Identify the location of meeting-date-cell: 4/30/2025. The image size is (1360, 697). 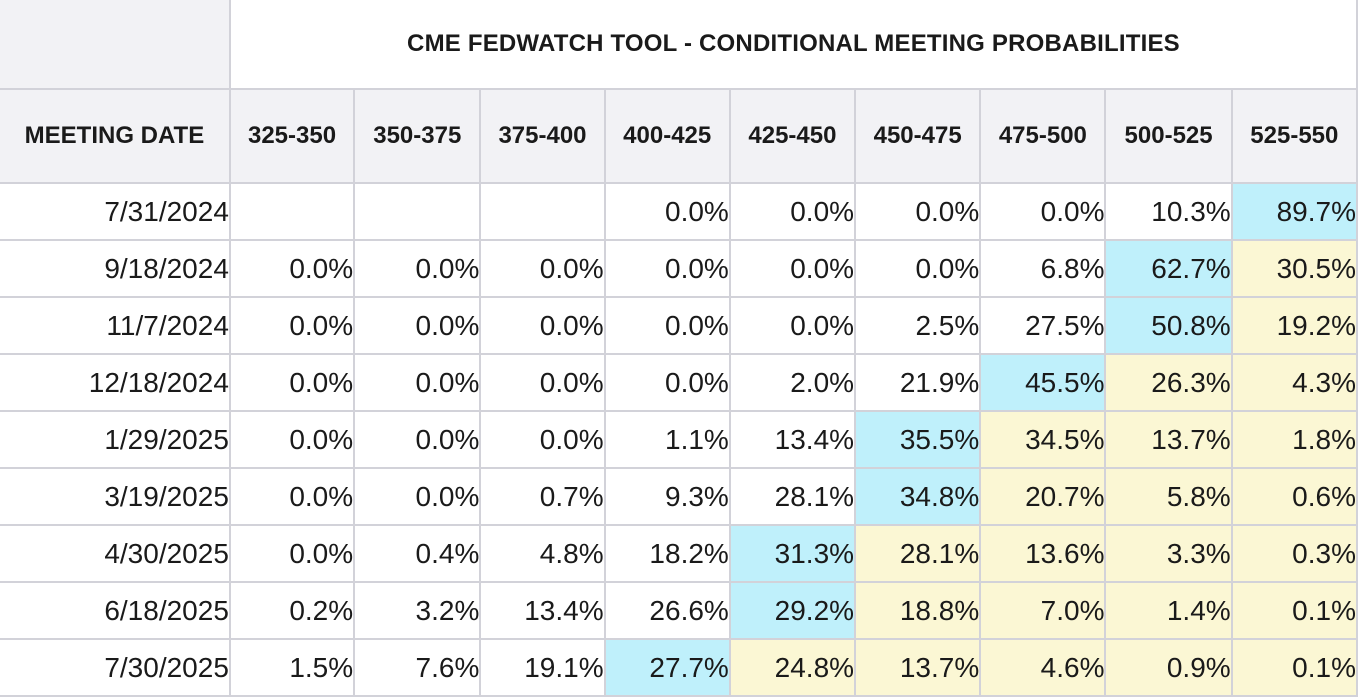
(115, 553).